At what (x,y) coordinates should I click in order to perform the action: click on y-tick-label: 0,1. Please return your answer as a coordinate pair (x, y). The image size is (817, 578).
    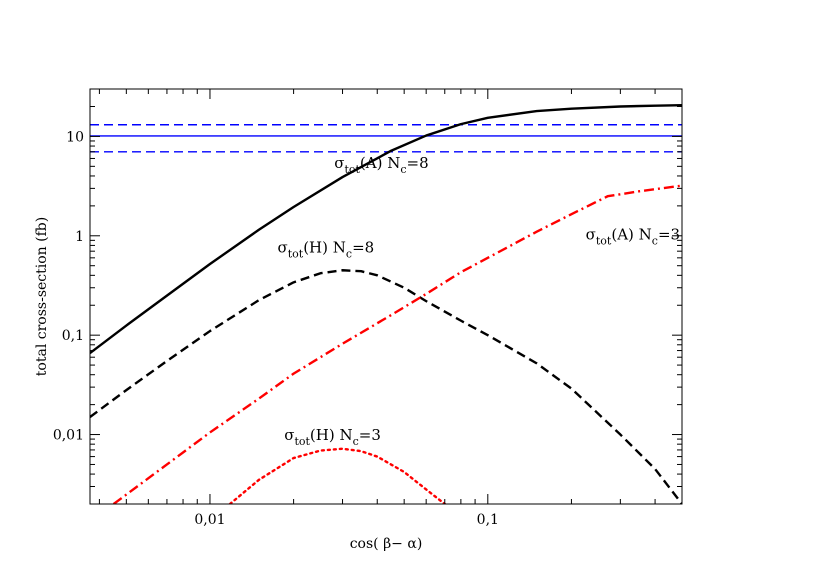
    Looking at the image, I should click on (73, 336).